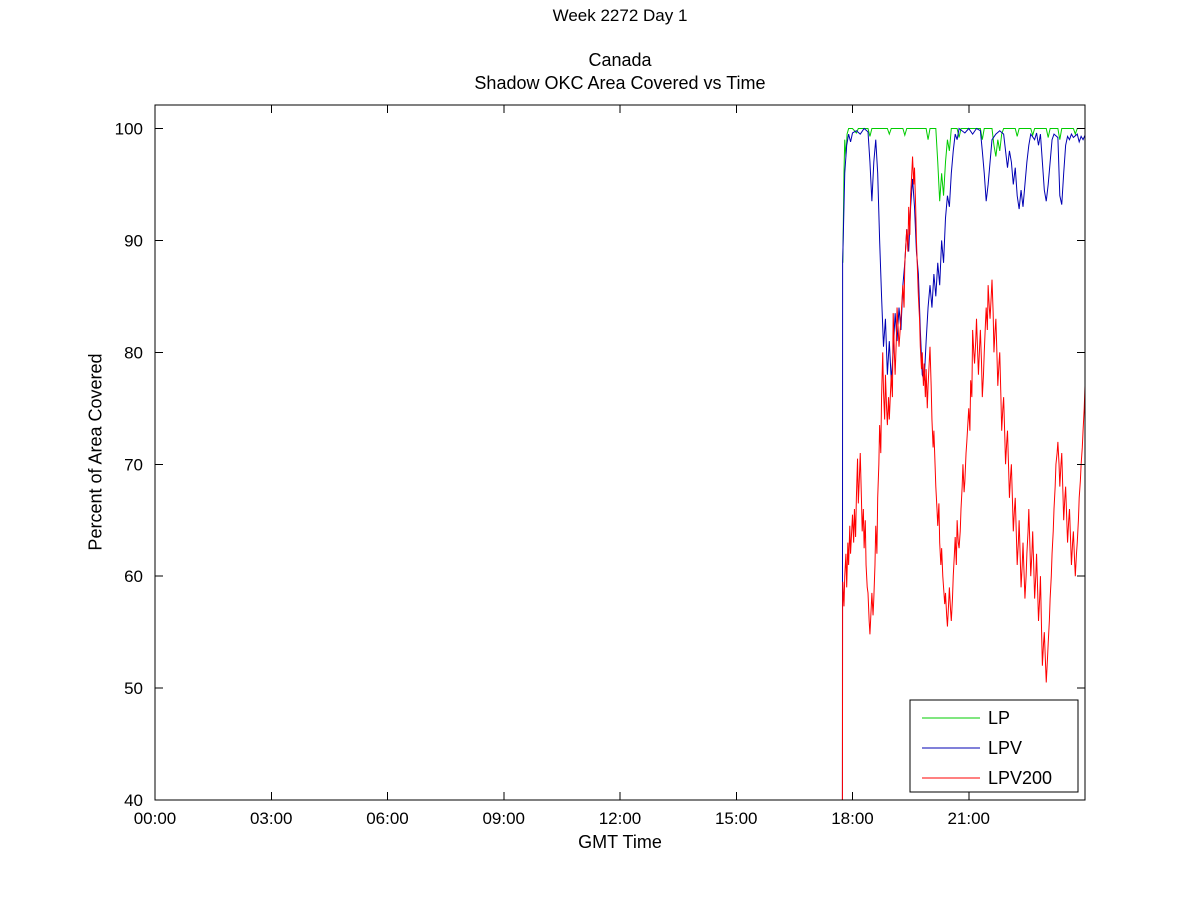  I want to click on y-tick-label: 50, so click(133, 688).